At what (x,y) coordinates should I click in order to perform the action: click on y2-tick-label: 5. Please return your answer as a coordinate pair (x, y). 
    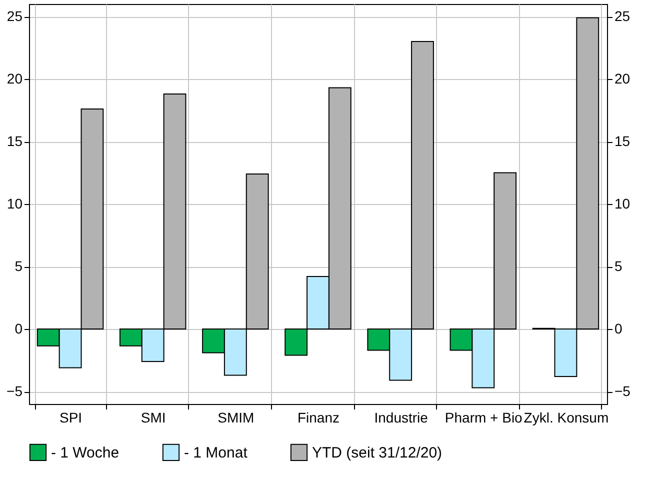
    Looking at the image, I should click on (618, 266).